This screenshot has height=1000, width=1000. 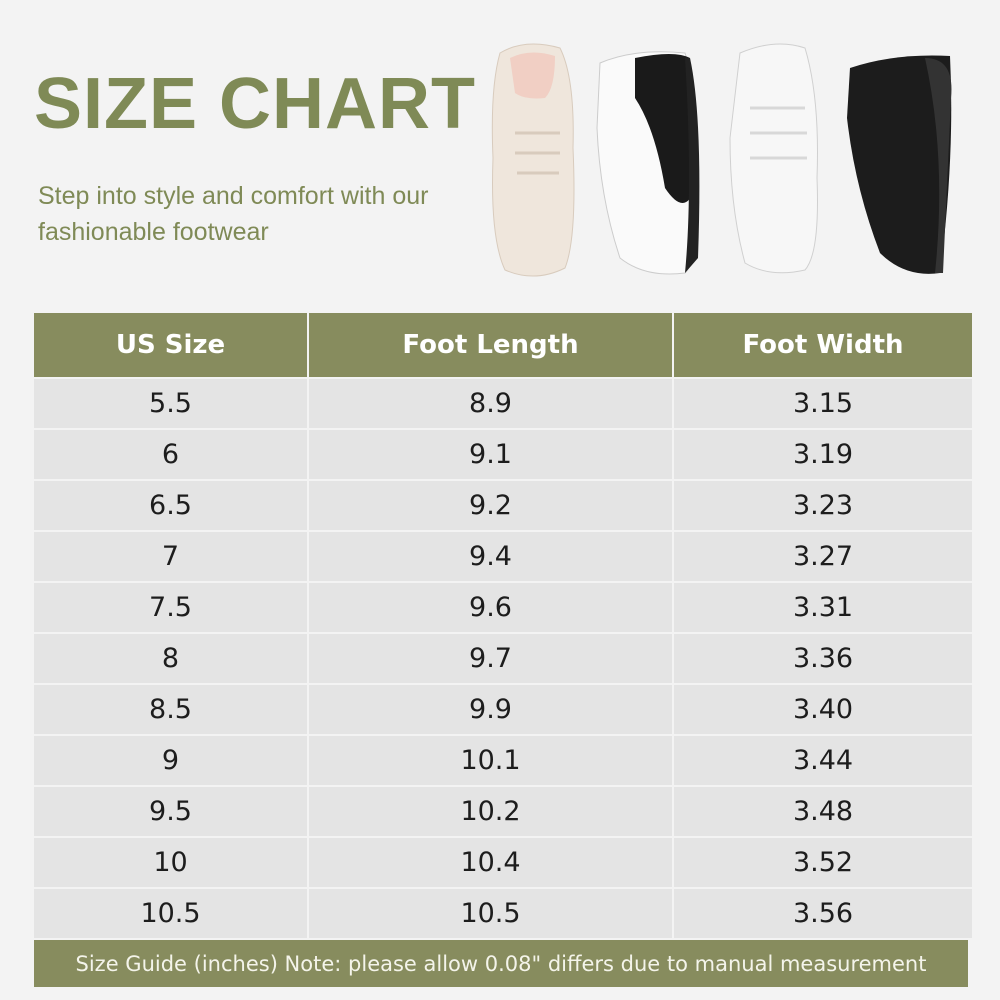 What do you see at coordinates (823, 658) in the screenshot?
I see `foot-width-cell: 3.36` at bounding box center [823, 658].